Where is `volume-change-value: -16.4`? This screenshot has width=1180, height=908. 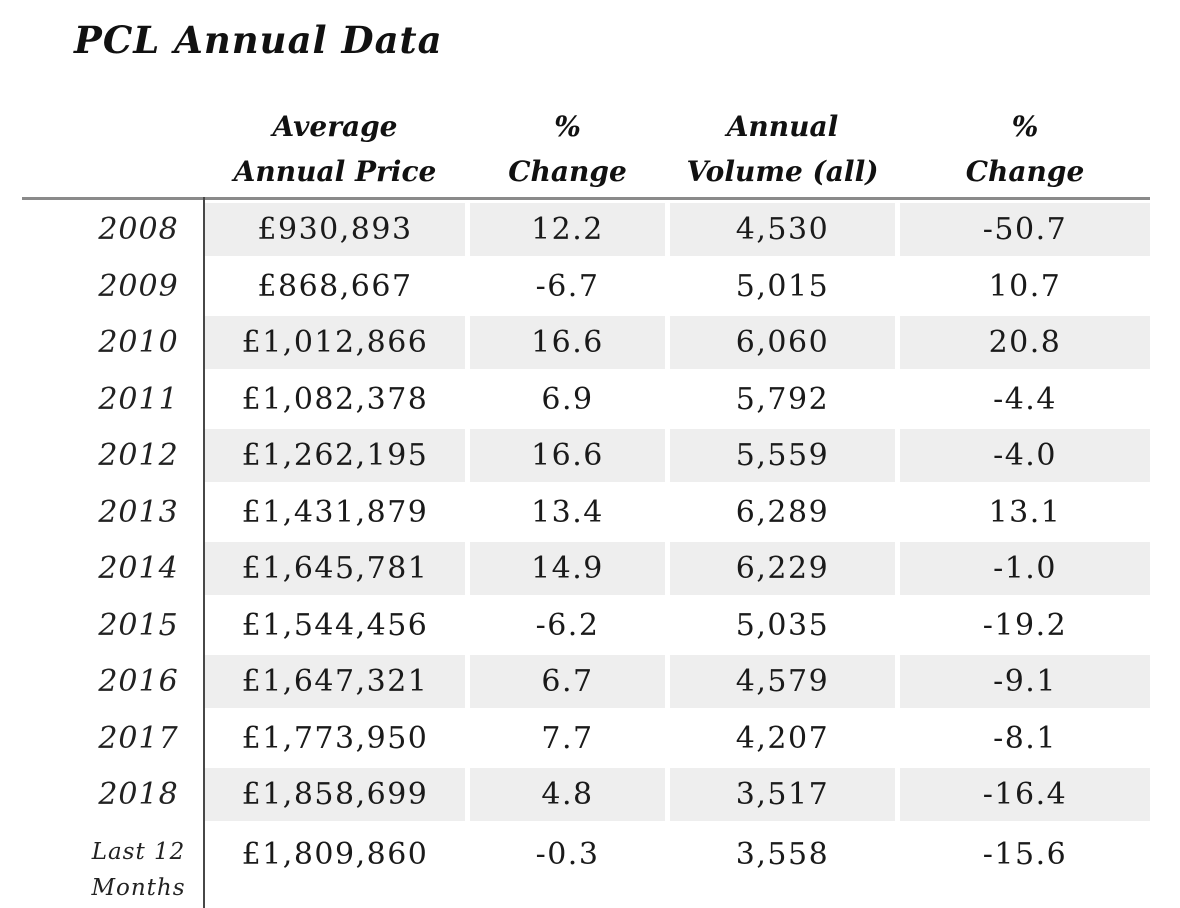 volume-change-value: -16.4 is located at coordinates (1025, 794).